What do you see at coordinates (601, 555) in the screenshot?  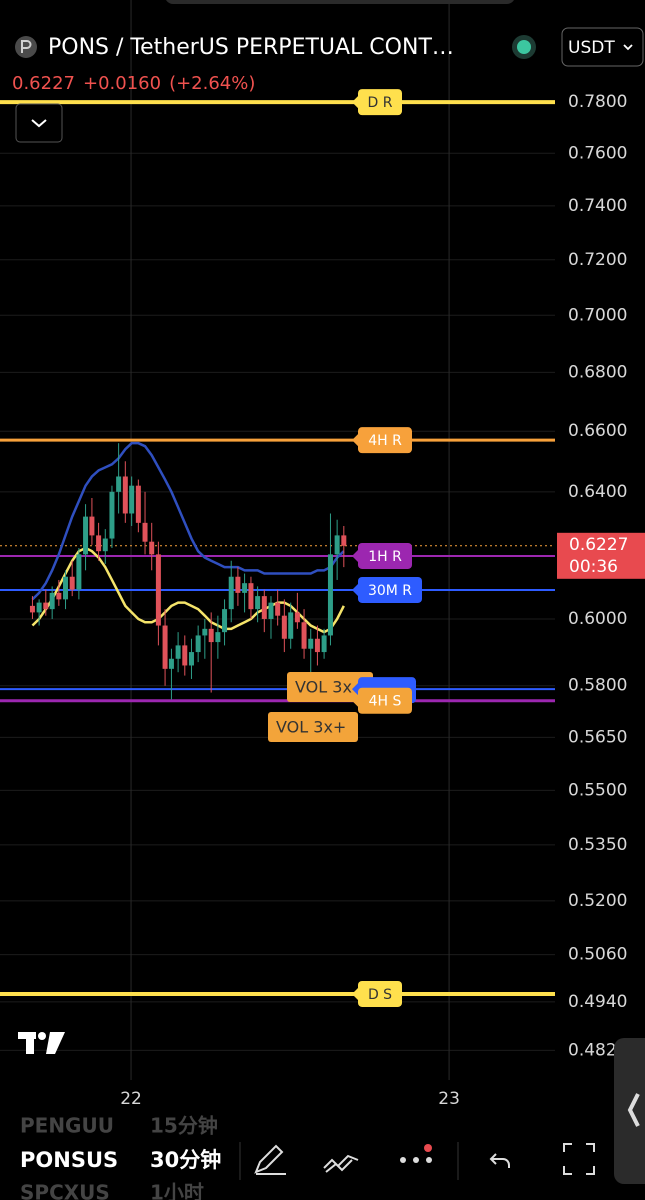 I see `price-tag` at bounding box center [601, 555].